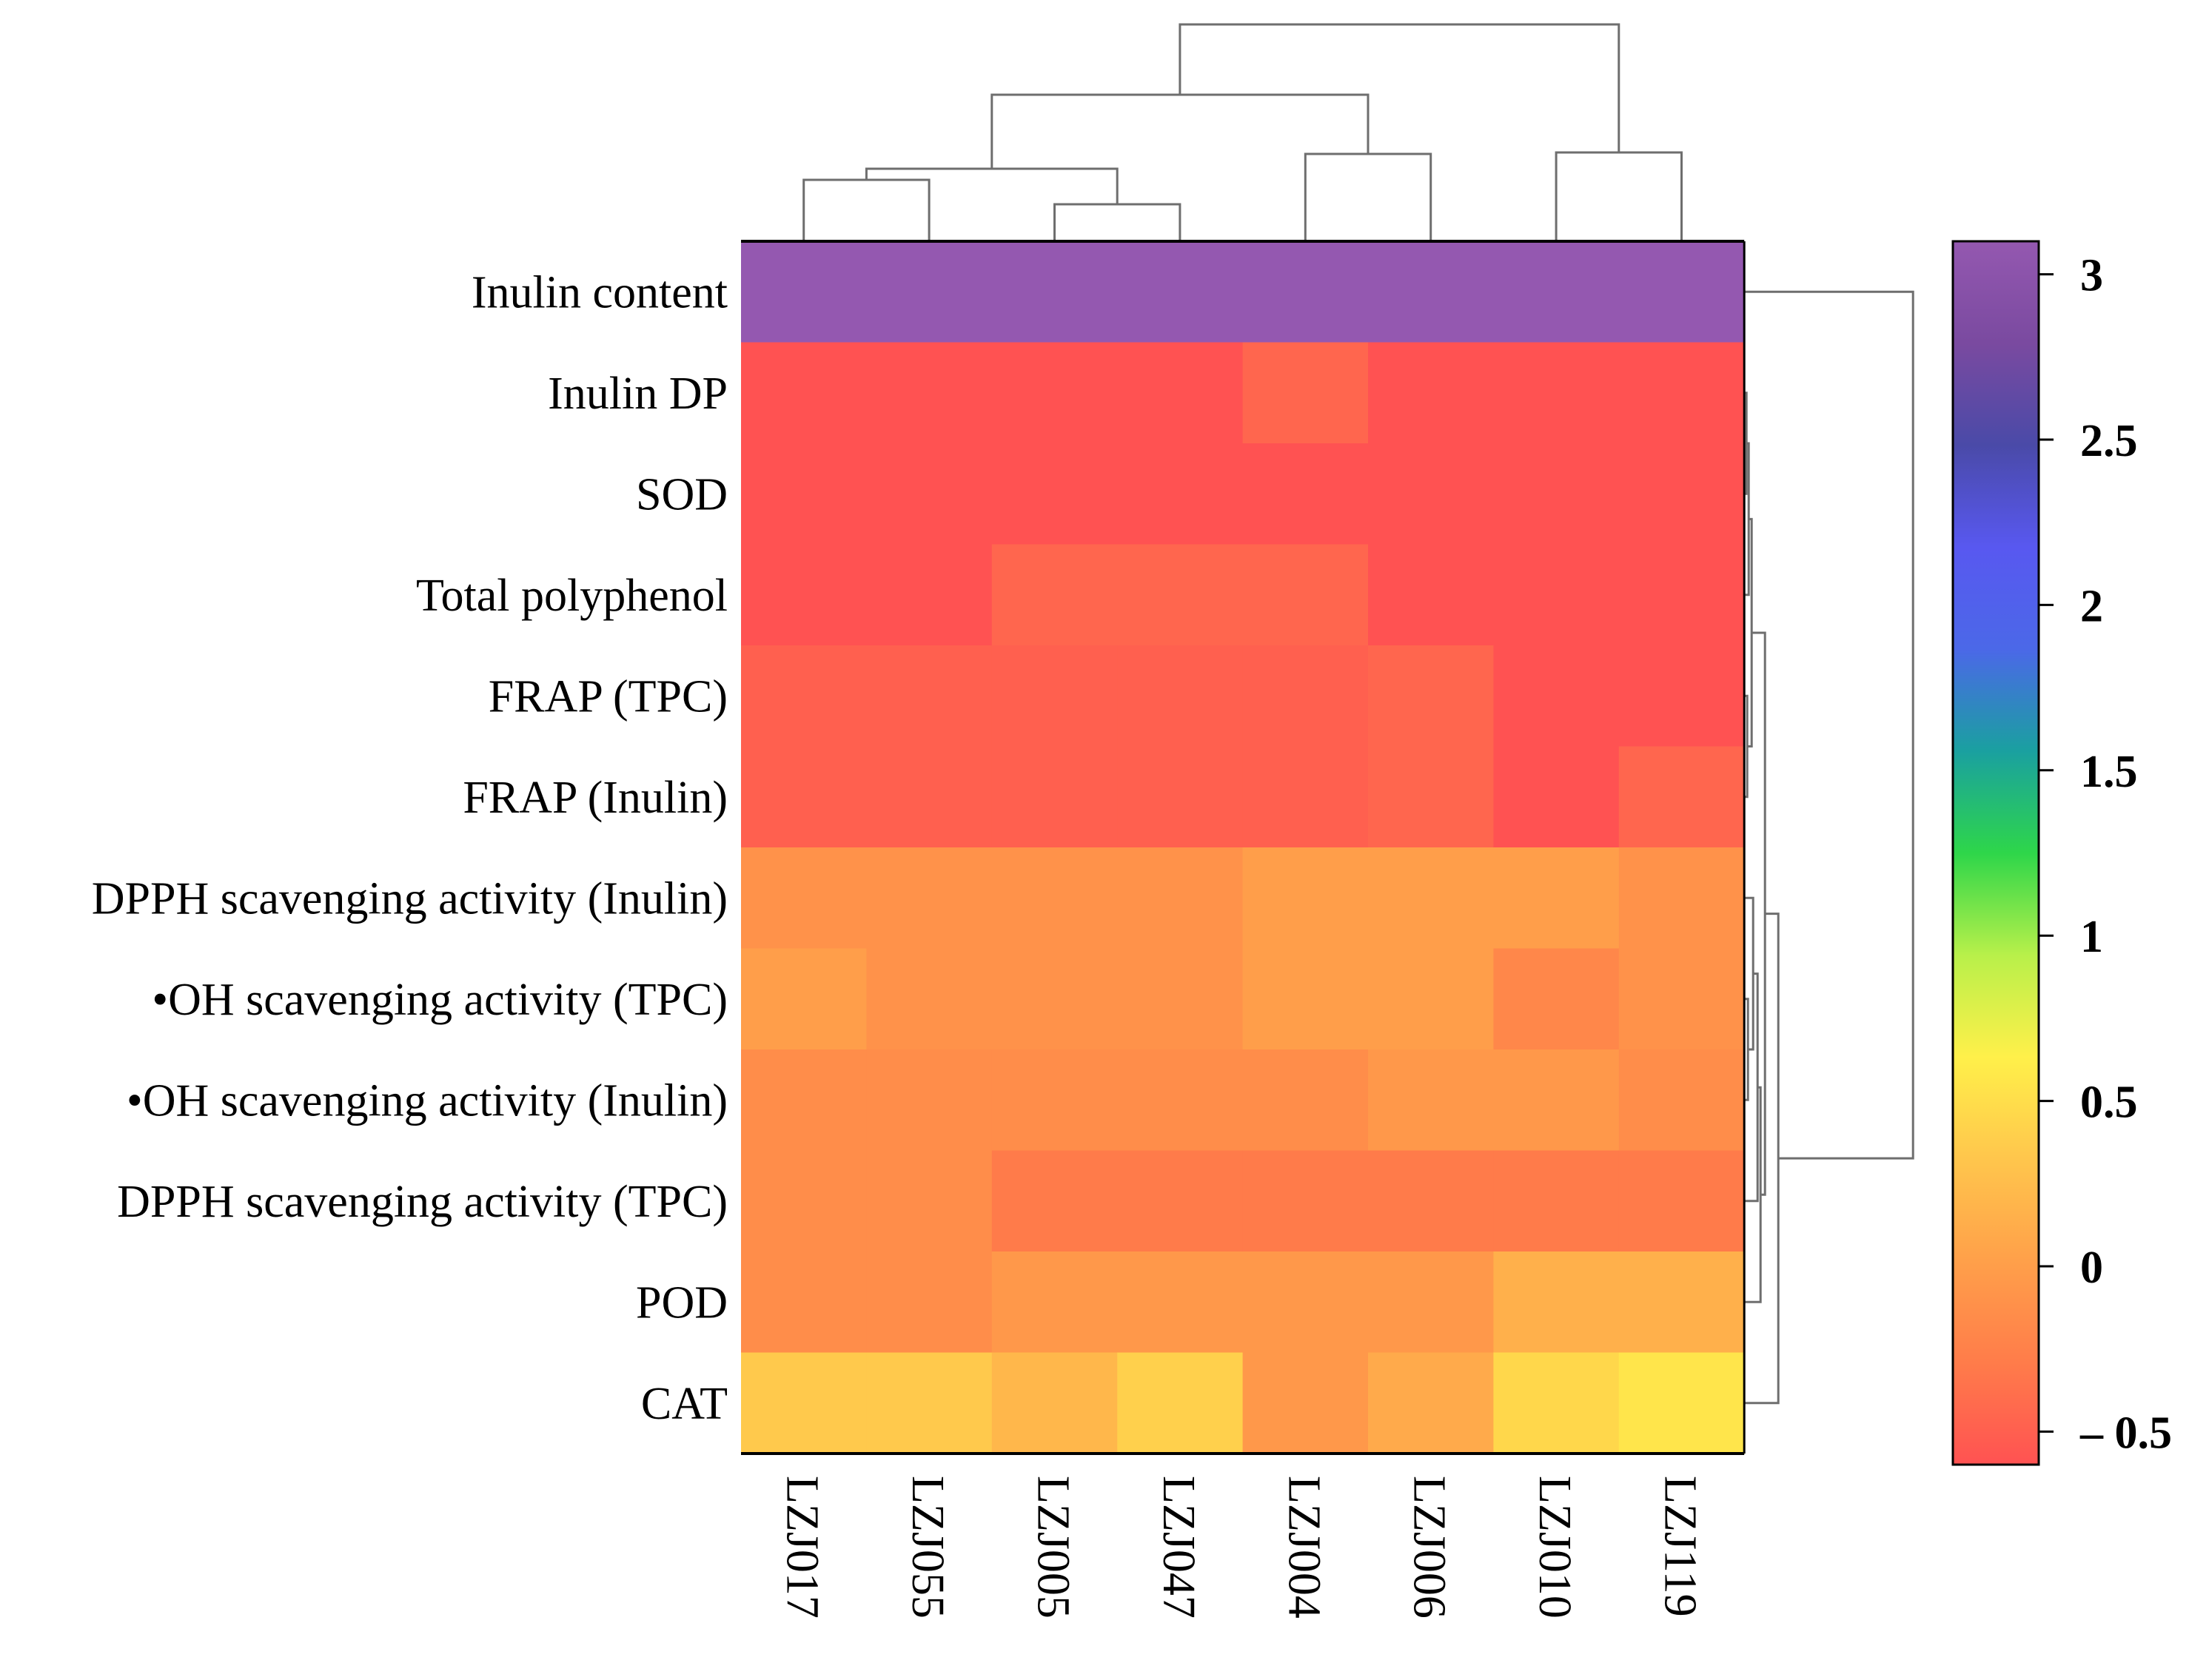 The height and width of the screenshot is (1680, 2209). Describe the element at coordinates (2091, 1268) in the screenshot. I see `colorbar-tick-label: 0` at that location.